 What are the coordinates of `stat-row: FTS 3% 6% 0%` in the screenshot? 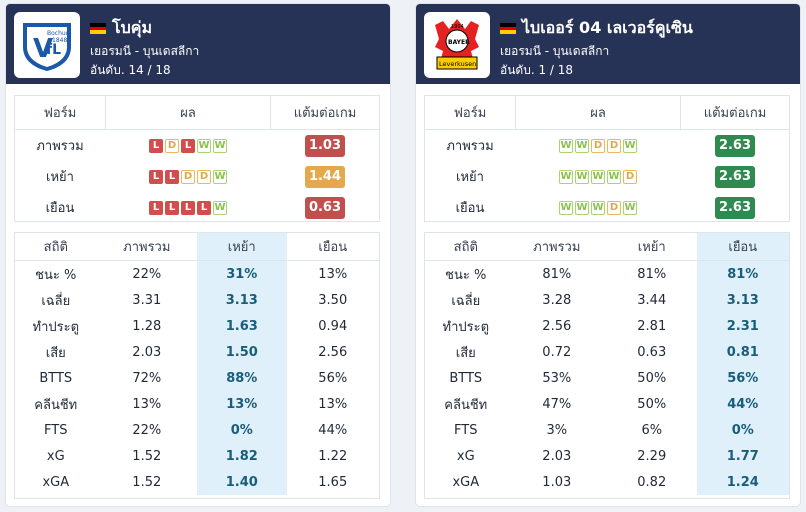 It's located at (607, 430).